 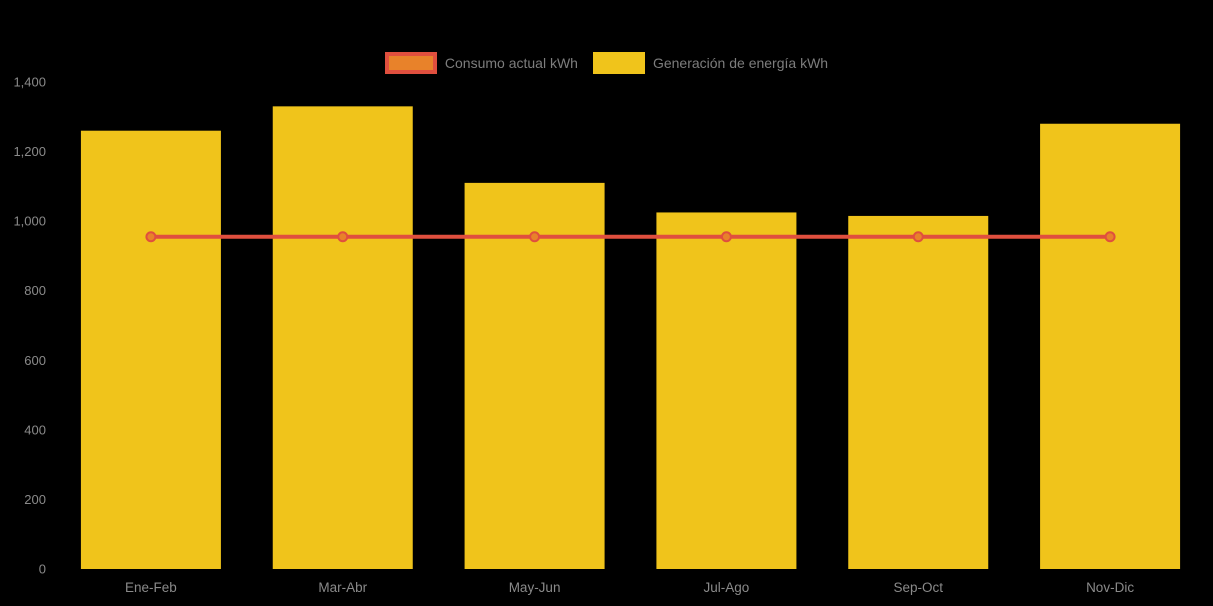 What do you see at coordinates (1110, 346) in the screenshot?
I see `bar-nov-dic` at bounding box center [1110, 346].